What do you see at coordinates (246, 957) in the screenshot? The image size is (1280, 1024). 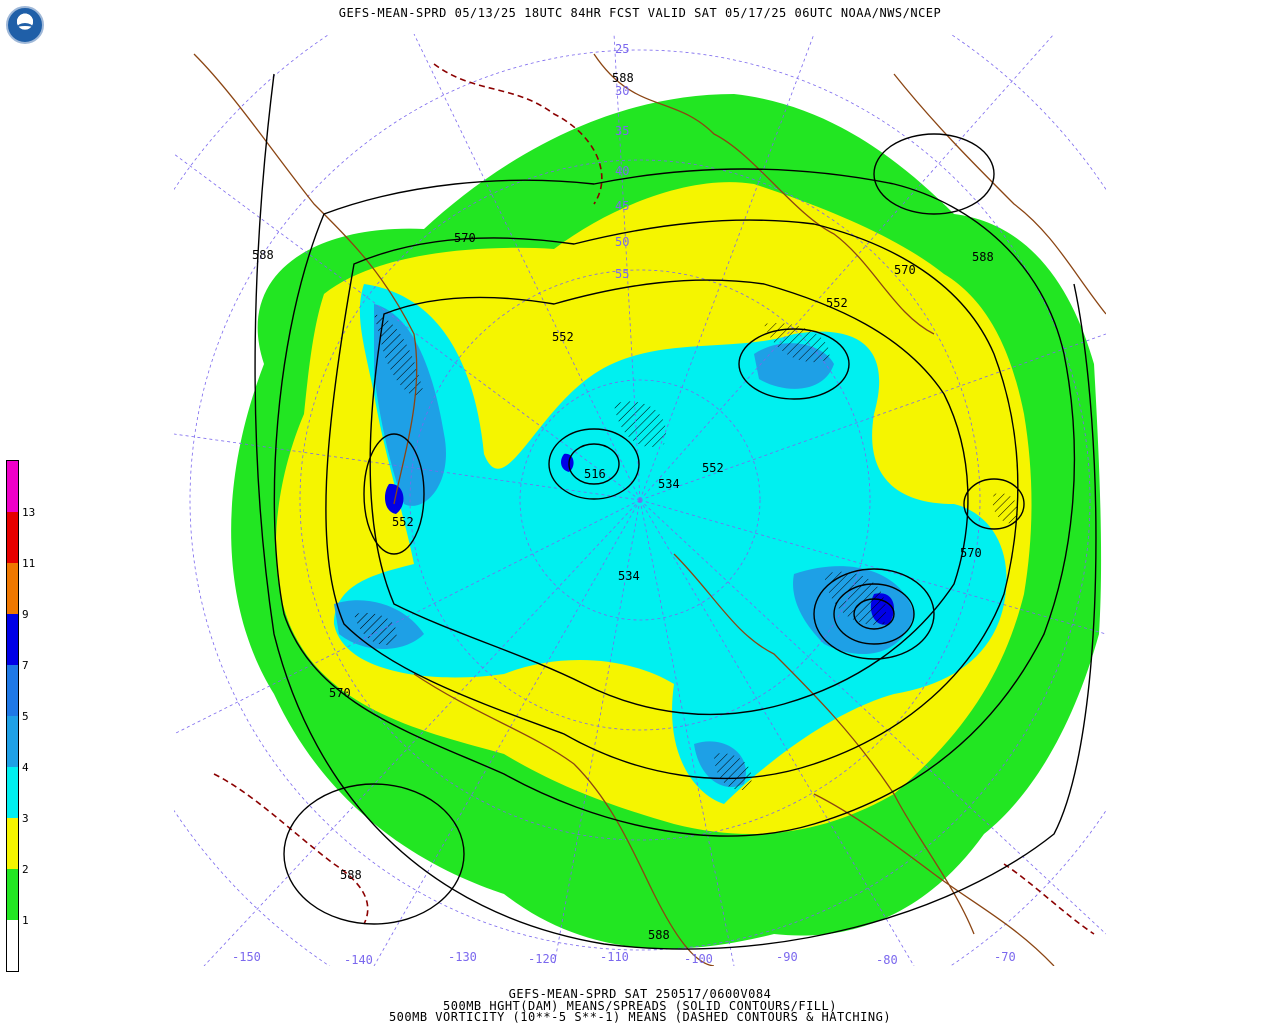 I see `lon-label: -150` at bounding box center [246, 957].